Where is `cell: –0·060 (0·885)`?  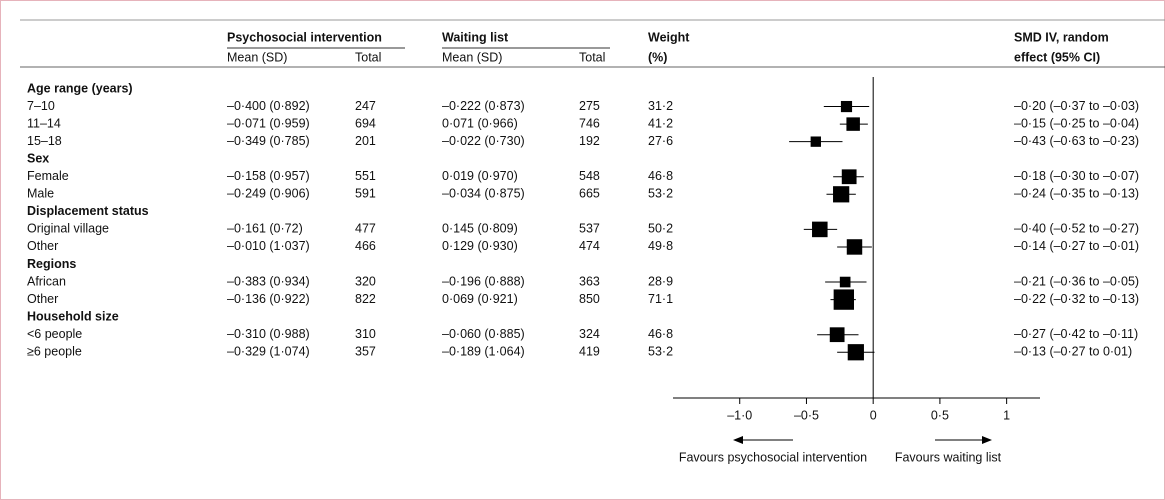
cell: –0·060 (0·885) is located at coordinates (483, 334).